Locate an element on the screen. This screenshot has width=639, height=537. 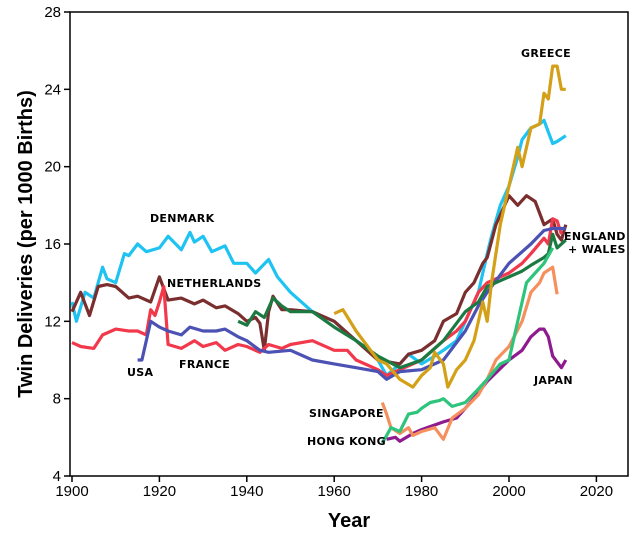
label-singapore: SINGAPORE is located at coordinates (346, 413).